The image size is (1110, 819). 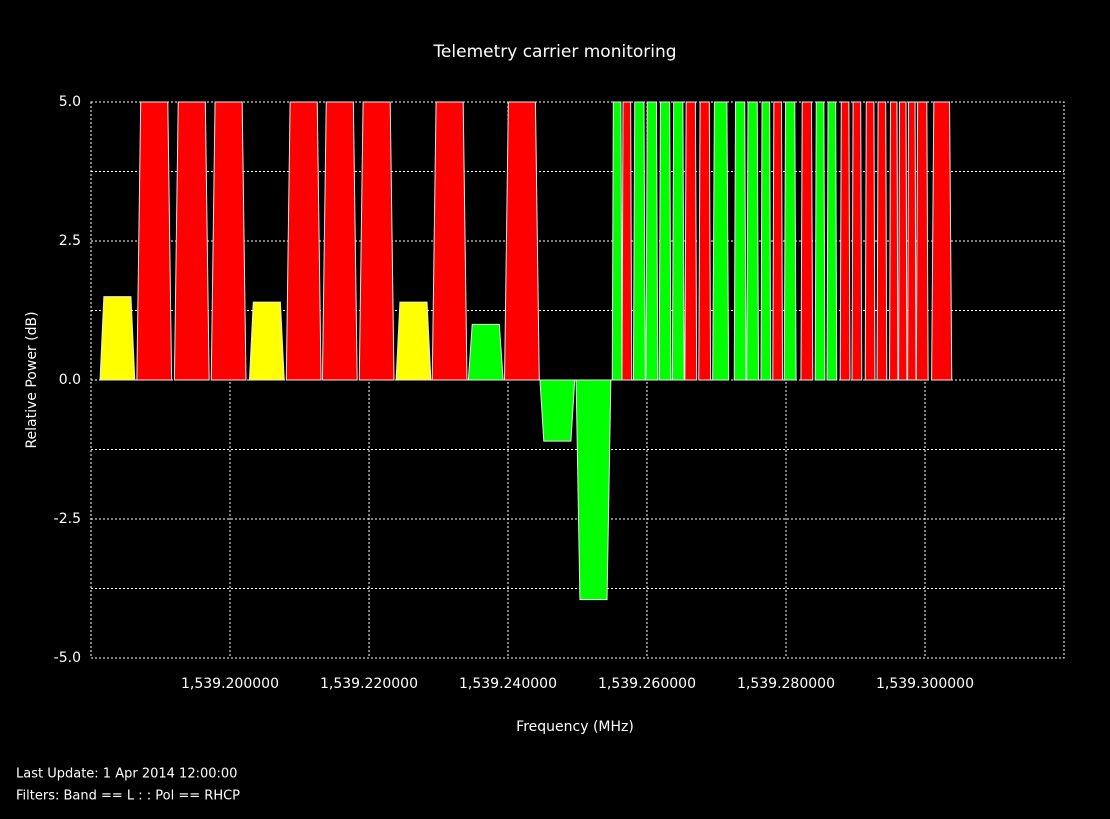 I want to click on last-update: Last Update: 1 Apr 2014 12:00:00, so click(x=126, y=774).